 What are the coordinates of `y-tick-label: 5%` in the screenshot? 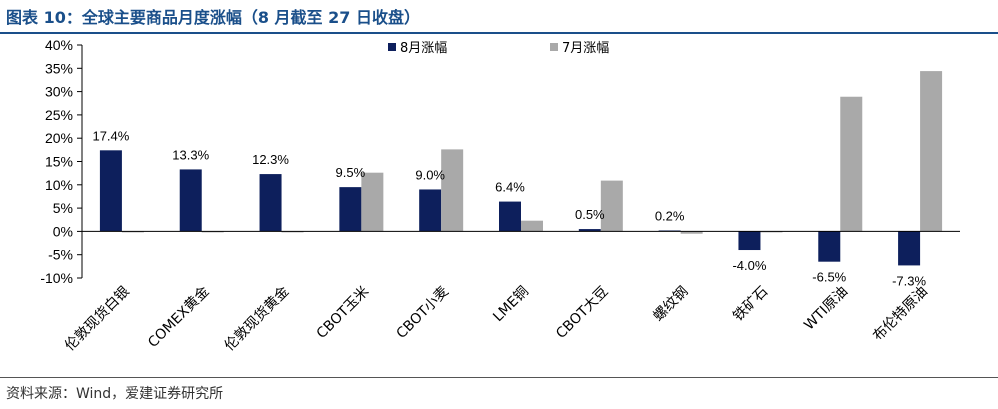 It's located at (63, 208).